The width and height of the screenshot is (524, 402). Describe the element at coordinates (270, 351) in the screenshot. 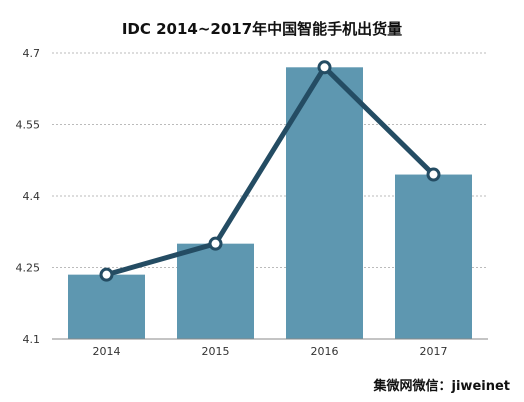

I see `x-axis-ticks: 2014 2015 2016 2017` at that location.